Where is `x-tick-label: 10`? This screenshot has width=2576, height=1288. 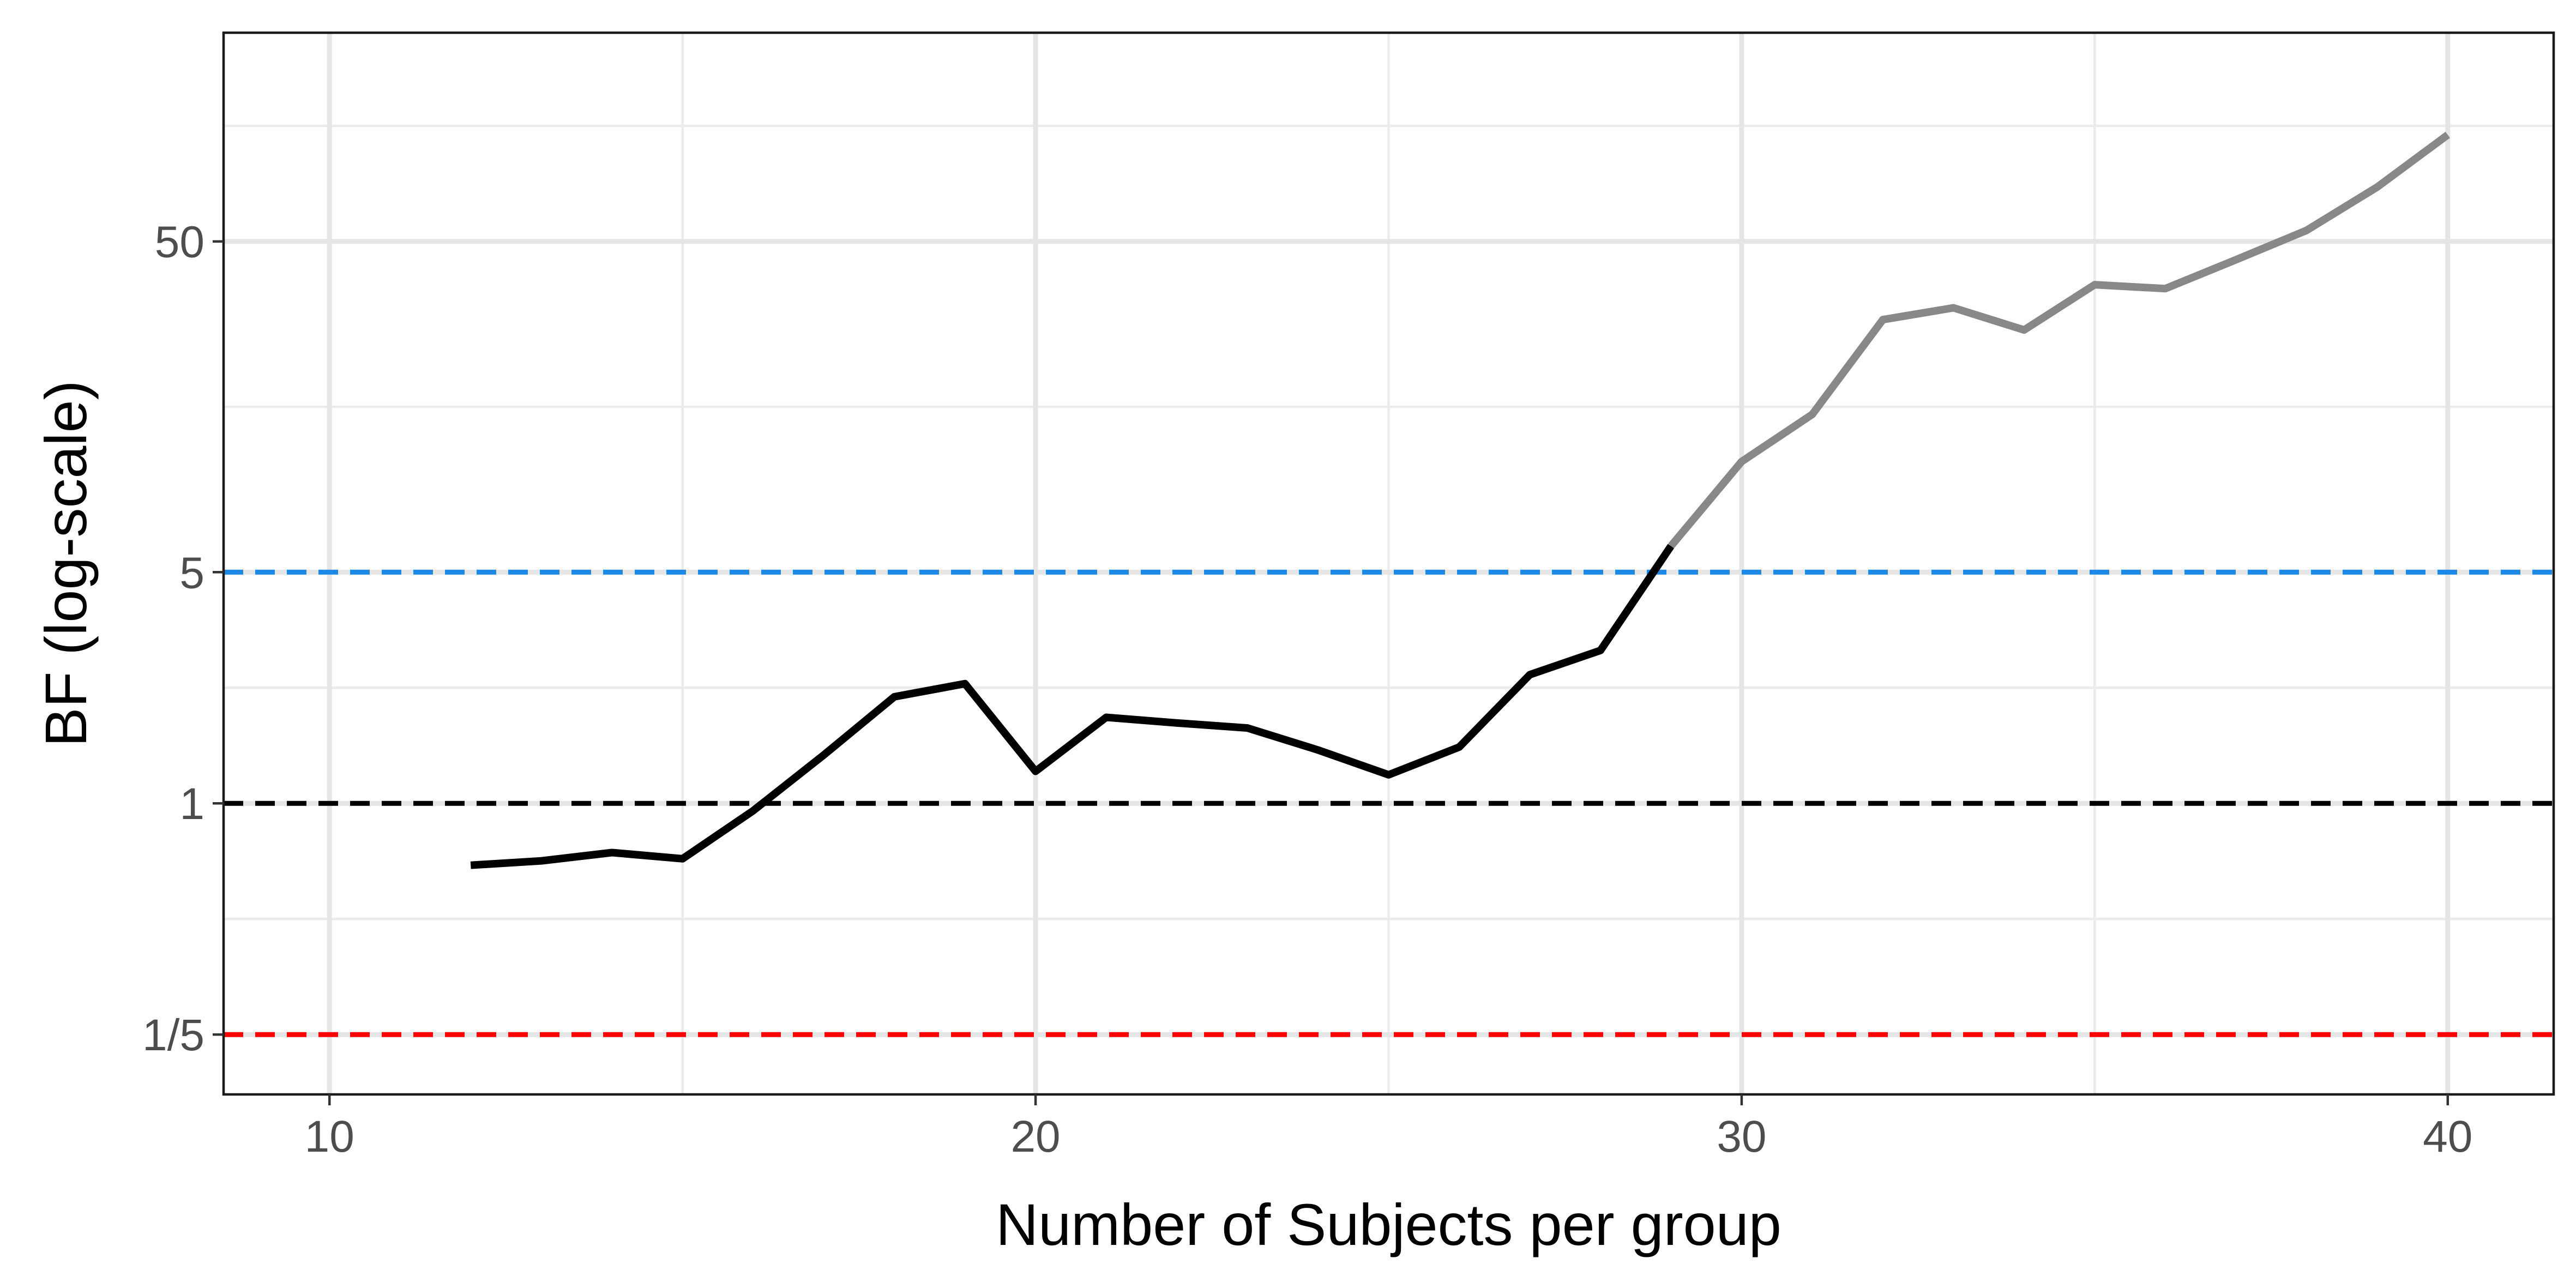
x-tick-label: 10 is located at coordinates (329, 1136).